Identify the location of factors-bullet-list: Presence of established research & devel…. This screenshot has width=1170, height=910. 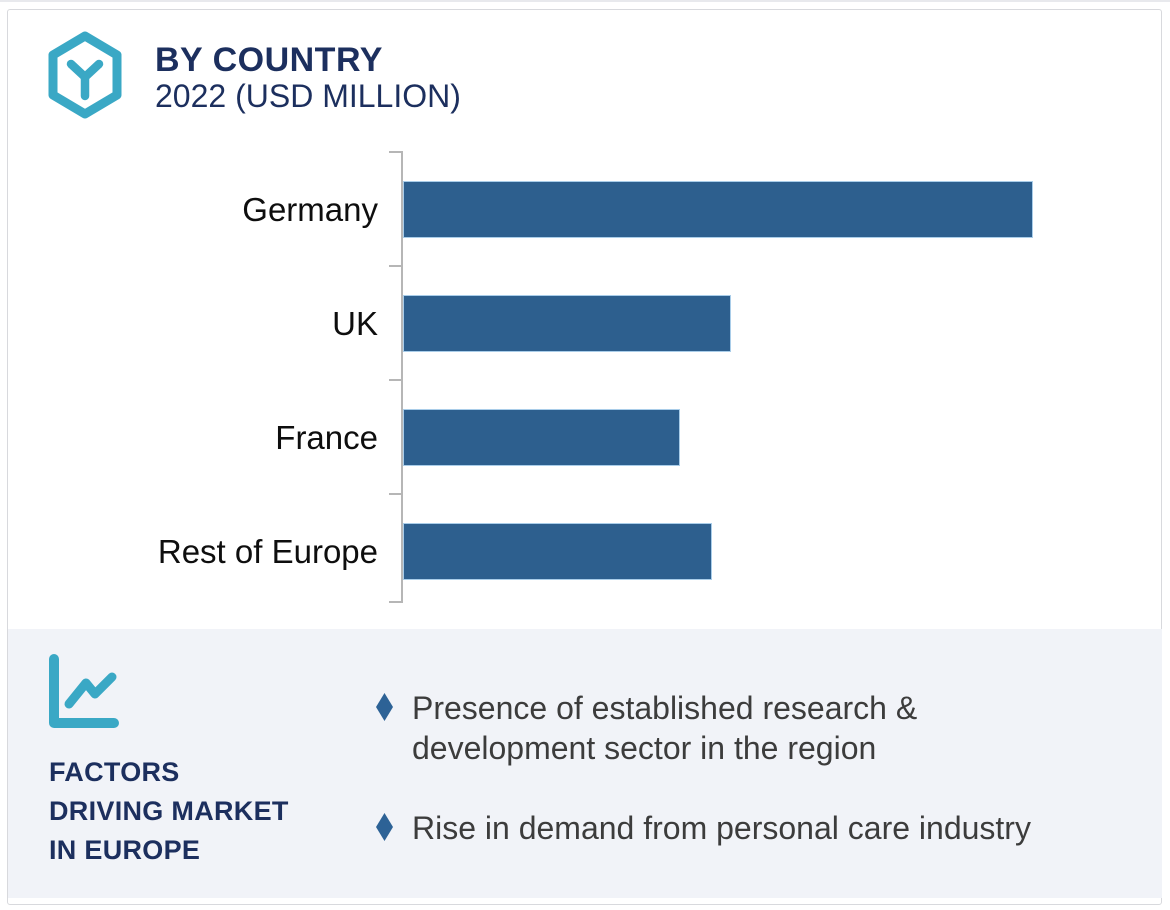
(756, 768).